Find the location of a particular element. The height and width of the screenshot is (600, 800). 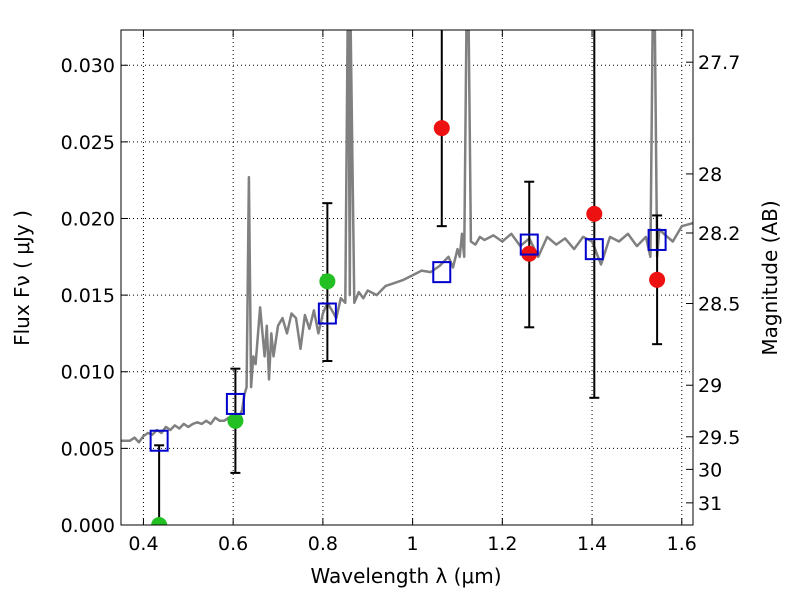

y-tick-labels: 0.000 0.005 0.010 0.015 0.020 0.025 0.030 is located at coordinates (88, 296).